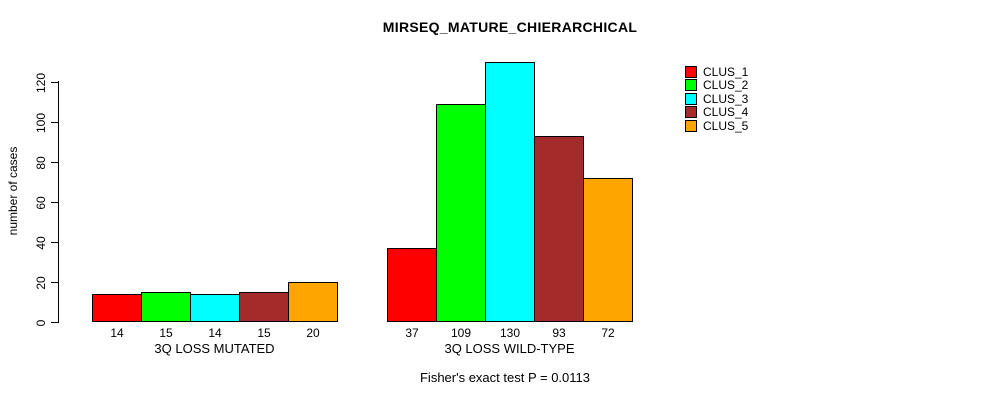 Image resolution: width=990 pixels, height=400 pixels. I want to click on bar-clus_1-group2, so click(412, 285).